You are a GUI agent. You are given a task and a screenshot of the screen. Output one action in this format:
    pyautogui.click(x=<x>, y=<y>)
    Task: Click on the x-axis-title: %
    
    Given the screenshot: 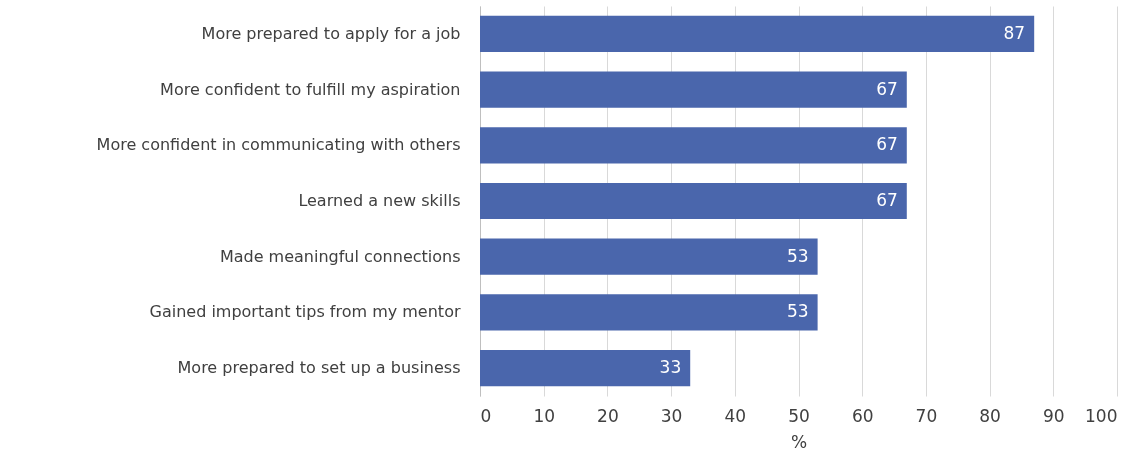 What is the action you would take?
    pyautogui.click(x=799, y=441)
    